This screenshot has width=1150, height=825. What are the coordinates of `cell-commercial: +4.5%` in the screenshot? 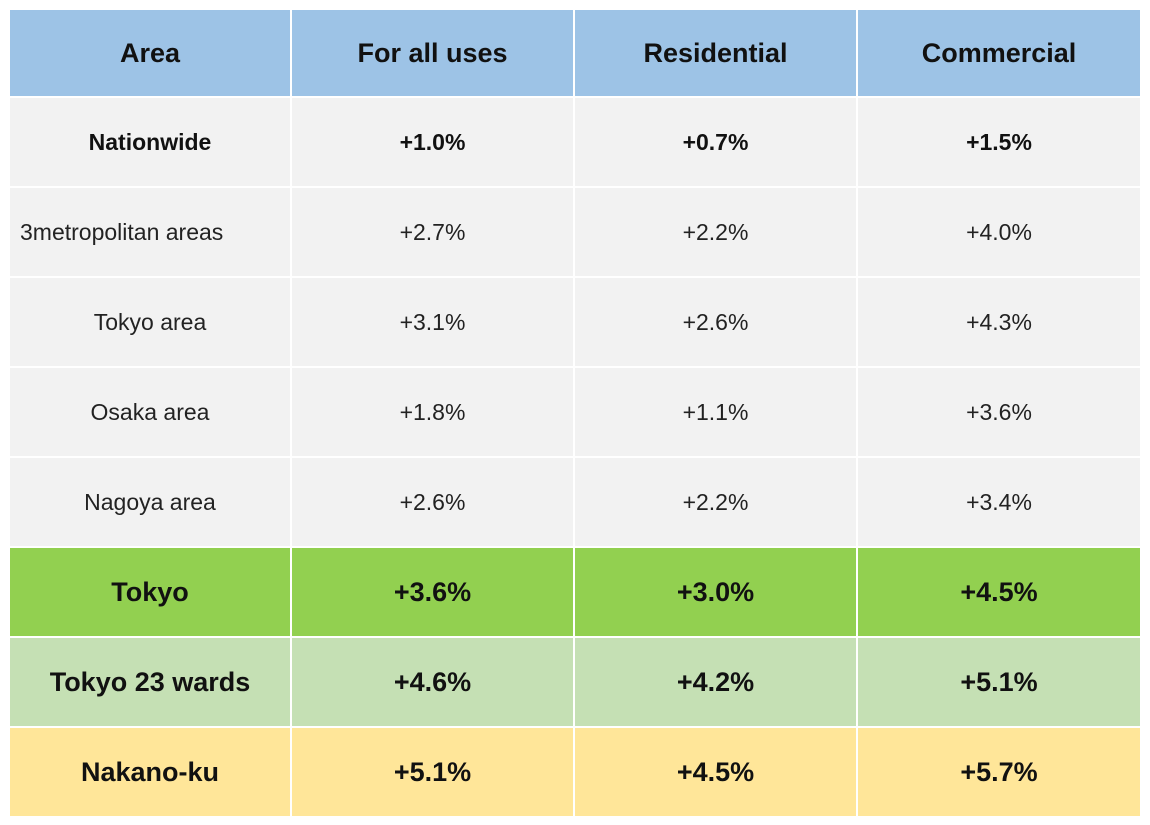 It's located at (999, 592).